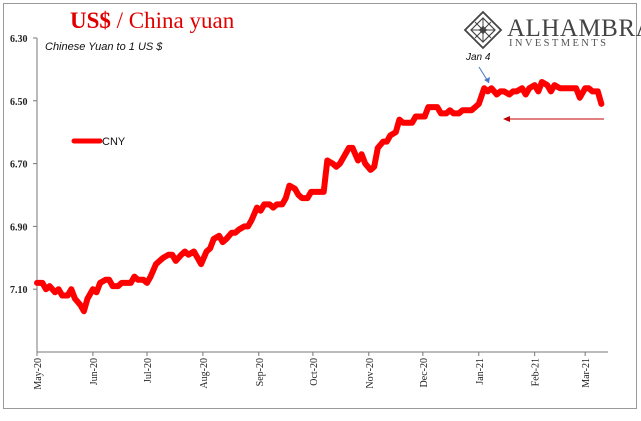 The height and width of the screenshot is (421, 641). I want to click on chart-subtitle: Chinese Yuan to 1 US $, so click(104, 47).